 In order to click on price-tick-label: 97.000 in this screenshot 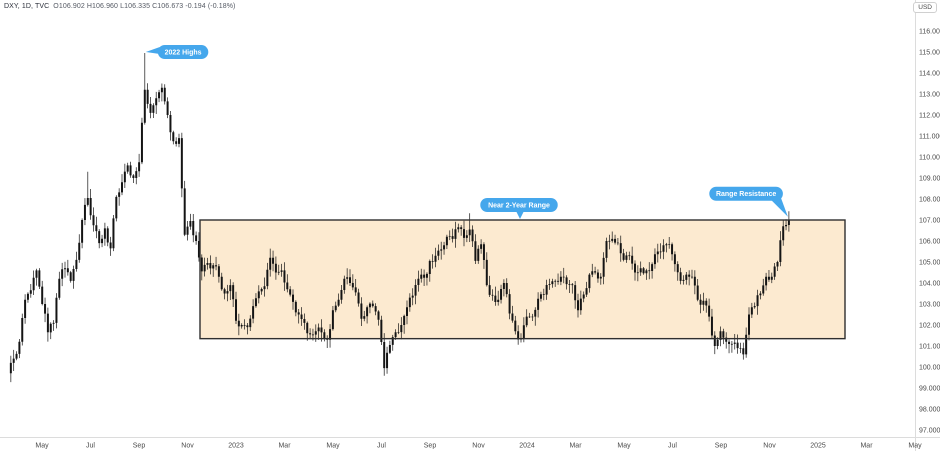, I will do `click(929, 430)`.